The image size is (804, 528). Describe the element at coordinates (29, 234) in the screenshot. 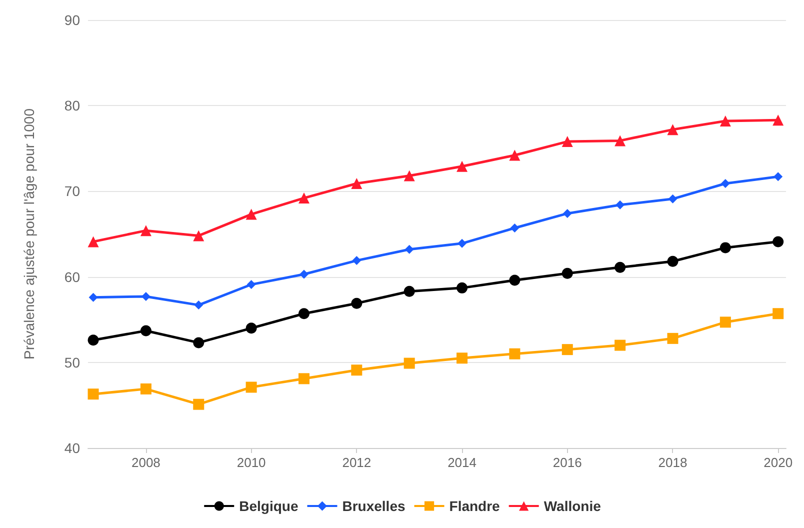

I see `y-axis-title: Prévalence ajustée pour l'âge pour 1000` at that location.